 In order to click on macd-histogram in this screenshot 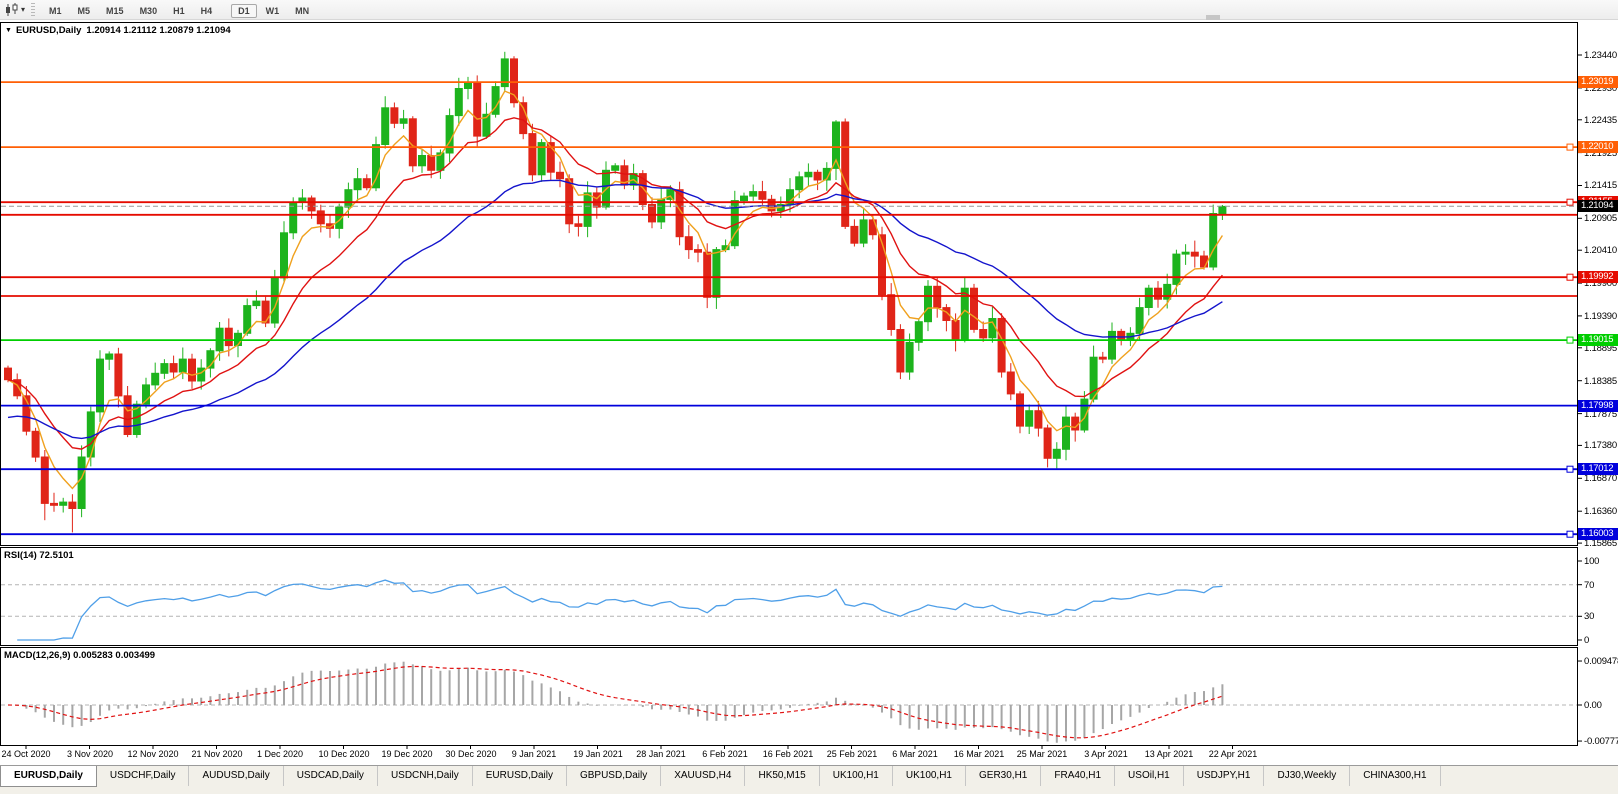, I will do `click(620, 702)`.